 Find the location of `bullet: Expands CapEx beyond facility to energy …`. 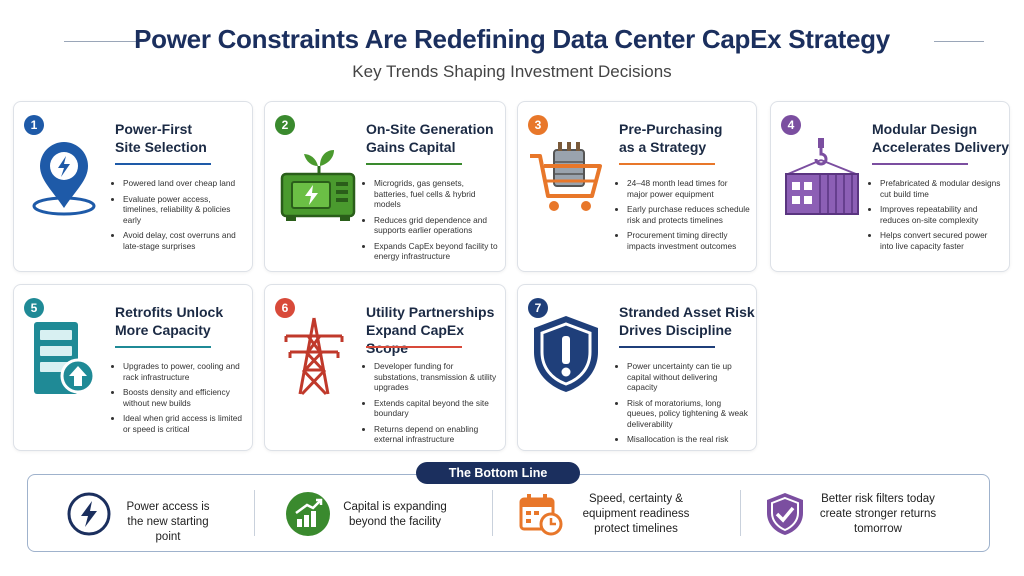

bullet: Expands CapEx beyond facility to energy … is located at coordinates (436, 251).